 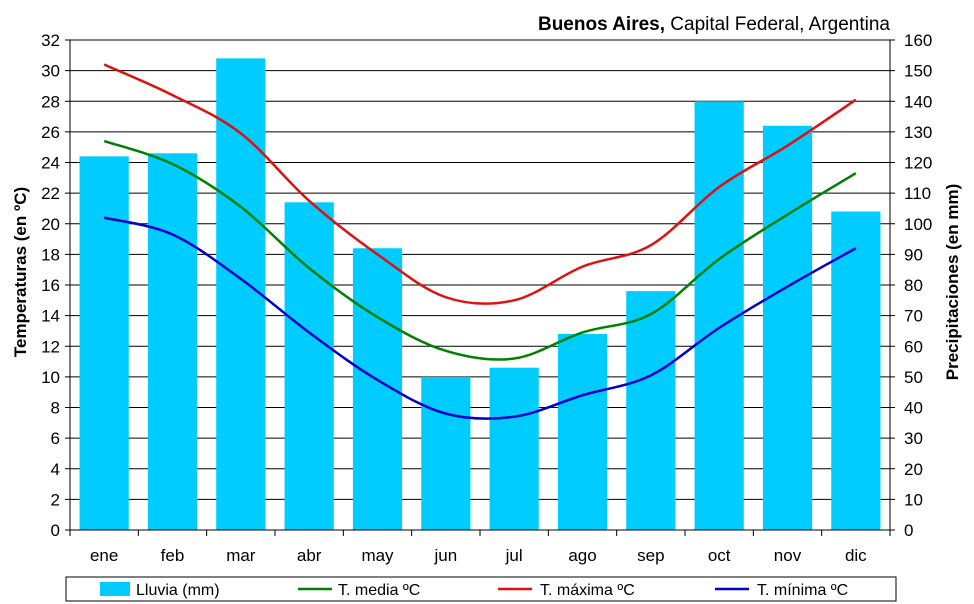 I want to click on left-tick-label: 0, so click(x=55, y=530).